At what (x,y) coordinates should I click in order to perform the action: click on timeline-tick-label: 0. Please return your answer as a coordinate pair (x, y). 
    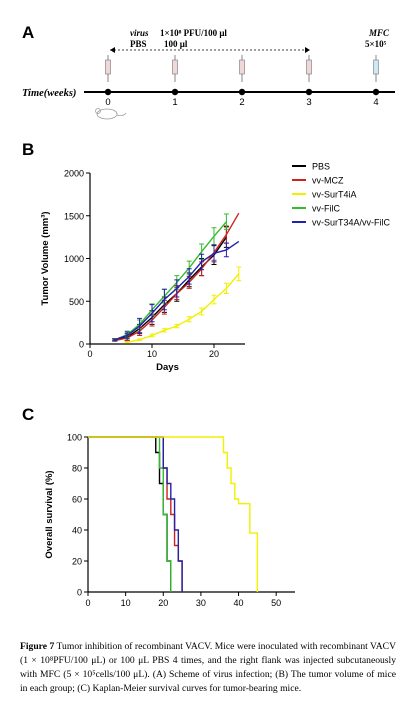
    Looking at the image, I should click on (107, 102).